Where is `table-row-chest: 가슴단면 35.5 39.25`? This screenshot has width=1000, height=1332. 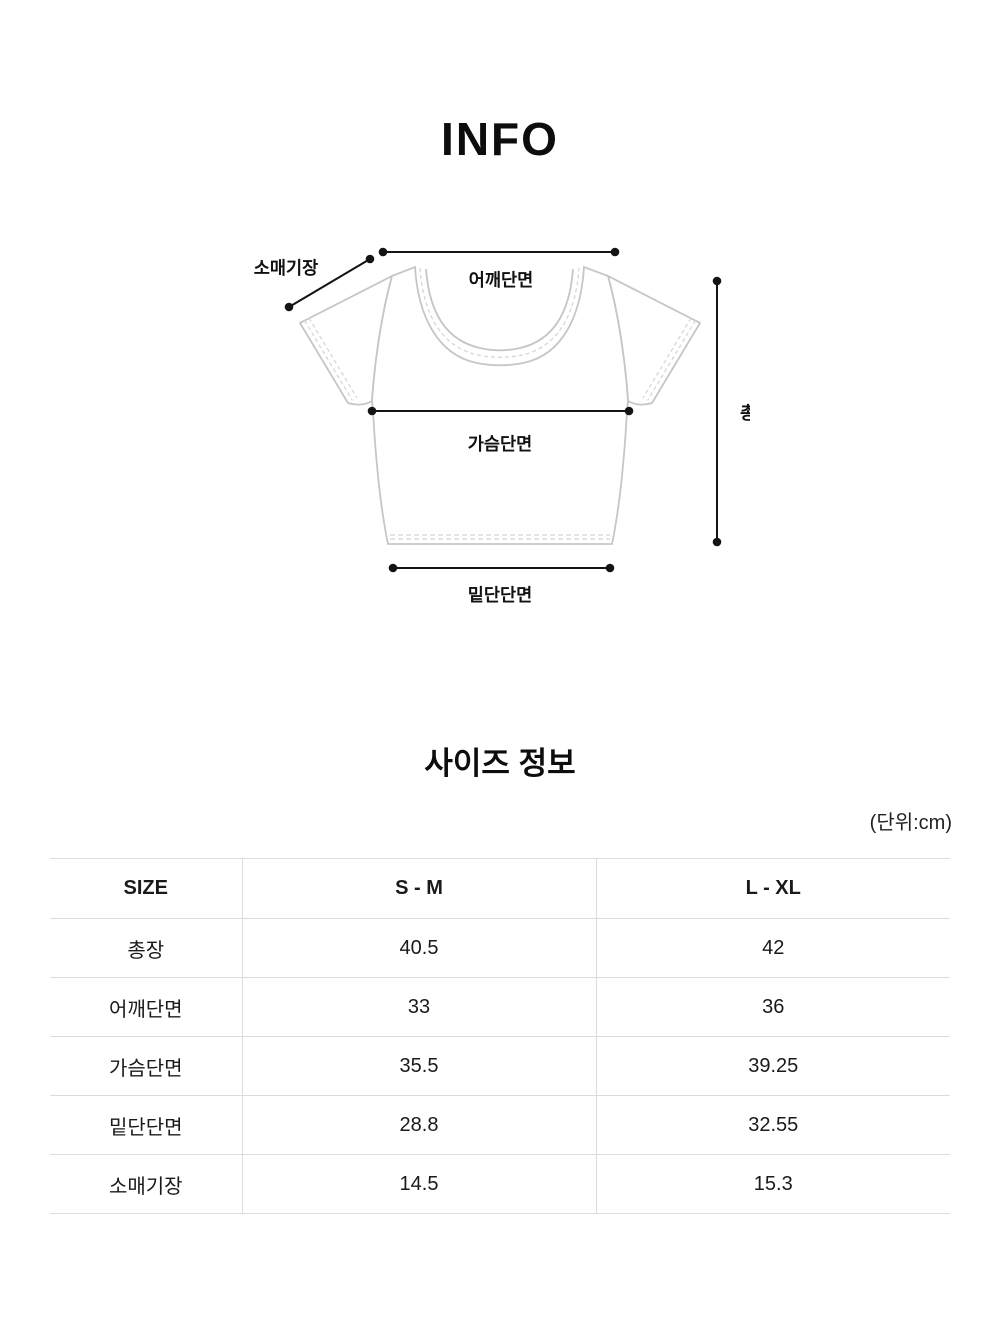 table-row-chest: 가슴단면 35.5 39.25 is located at coordinates (500, 1066).